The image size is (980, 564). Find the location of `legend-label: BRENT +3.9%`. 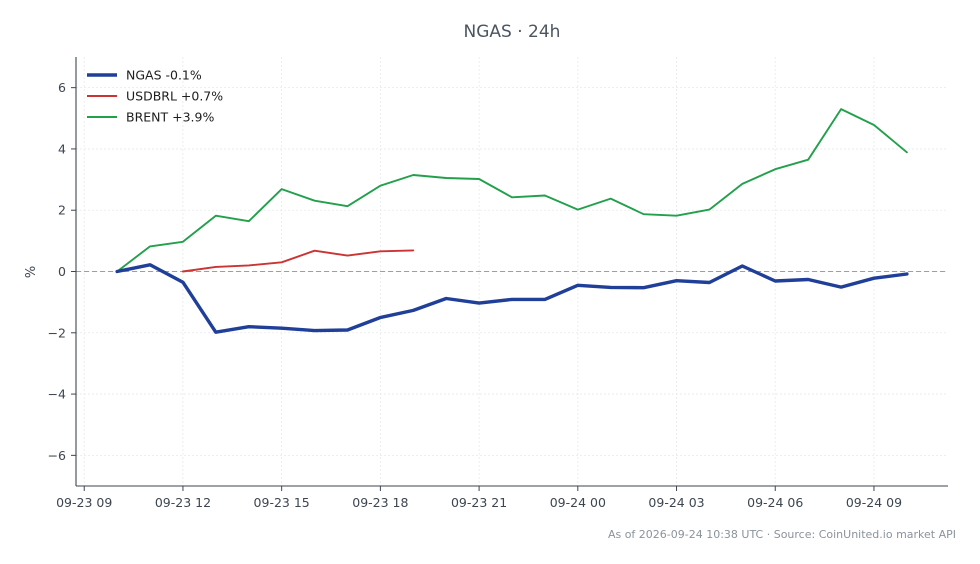

legend-label: BRENT +3.9% is located at coordinates (170, 117).